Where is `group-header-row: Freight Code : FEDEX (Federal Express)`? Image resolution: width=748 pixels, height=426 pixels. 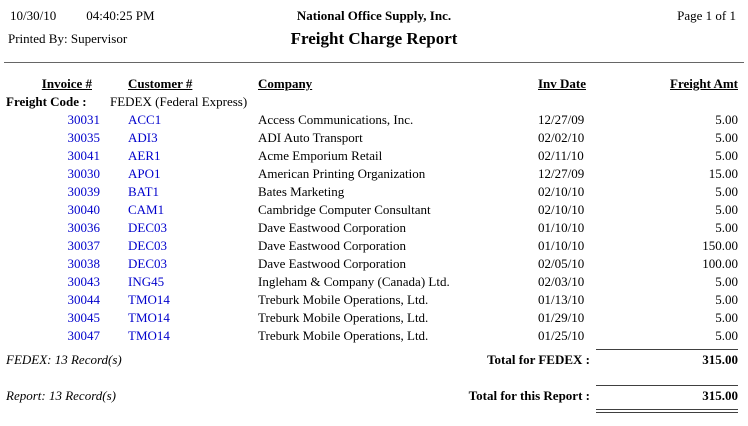
group-header-row: Freight Code : FEDEX (Federal Express) is located at coordinates (374, 103).